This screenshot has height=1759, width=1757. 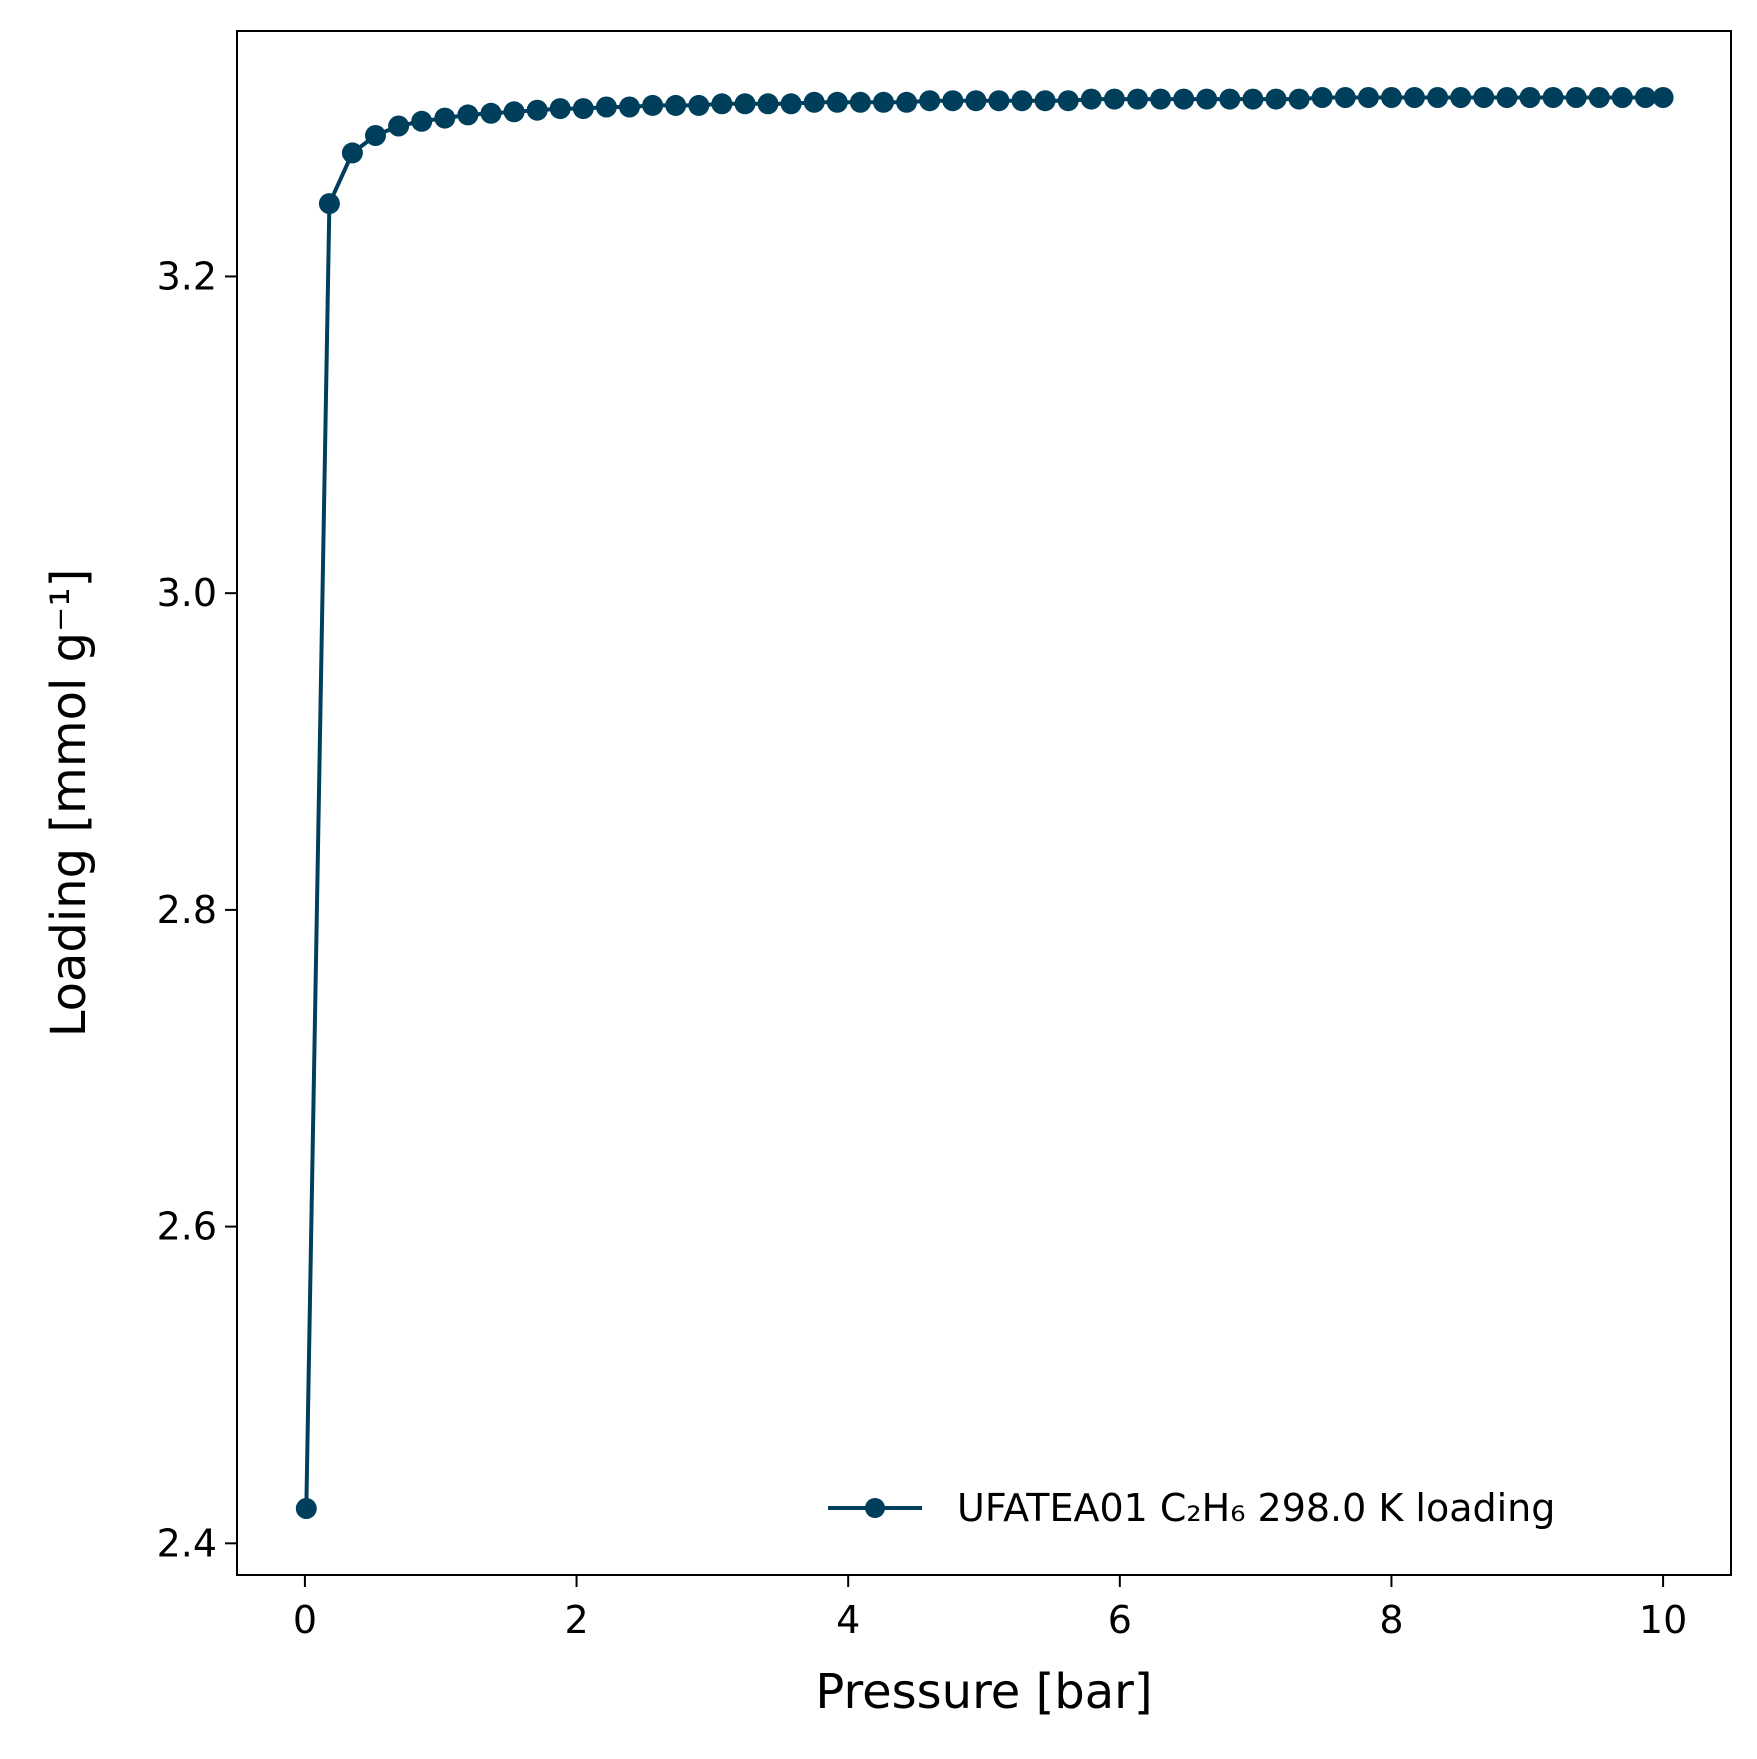 I want to click on y-axis-label-text: Loading [mmol g⁻¹], so click(x=69, y=803).